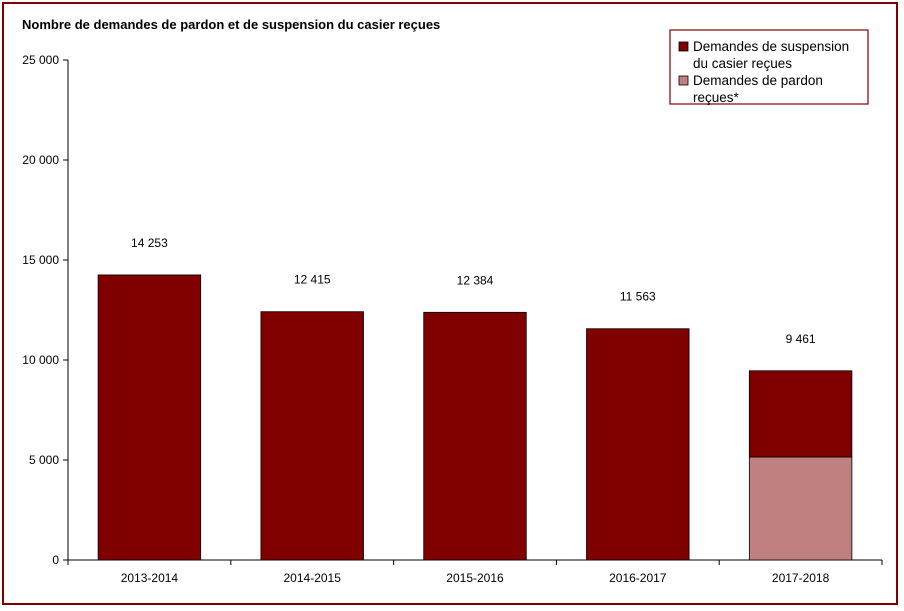  What do you see at coordinates (40, 160) in the screenshot?
I see `y-tick-label: 20 000` at bounding box center [40, 160].